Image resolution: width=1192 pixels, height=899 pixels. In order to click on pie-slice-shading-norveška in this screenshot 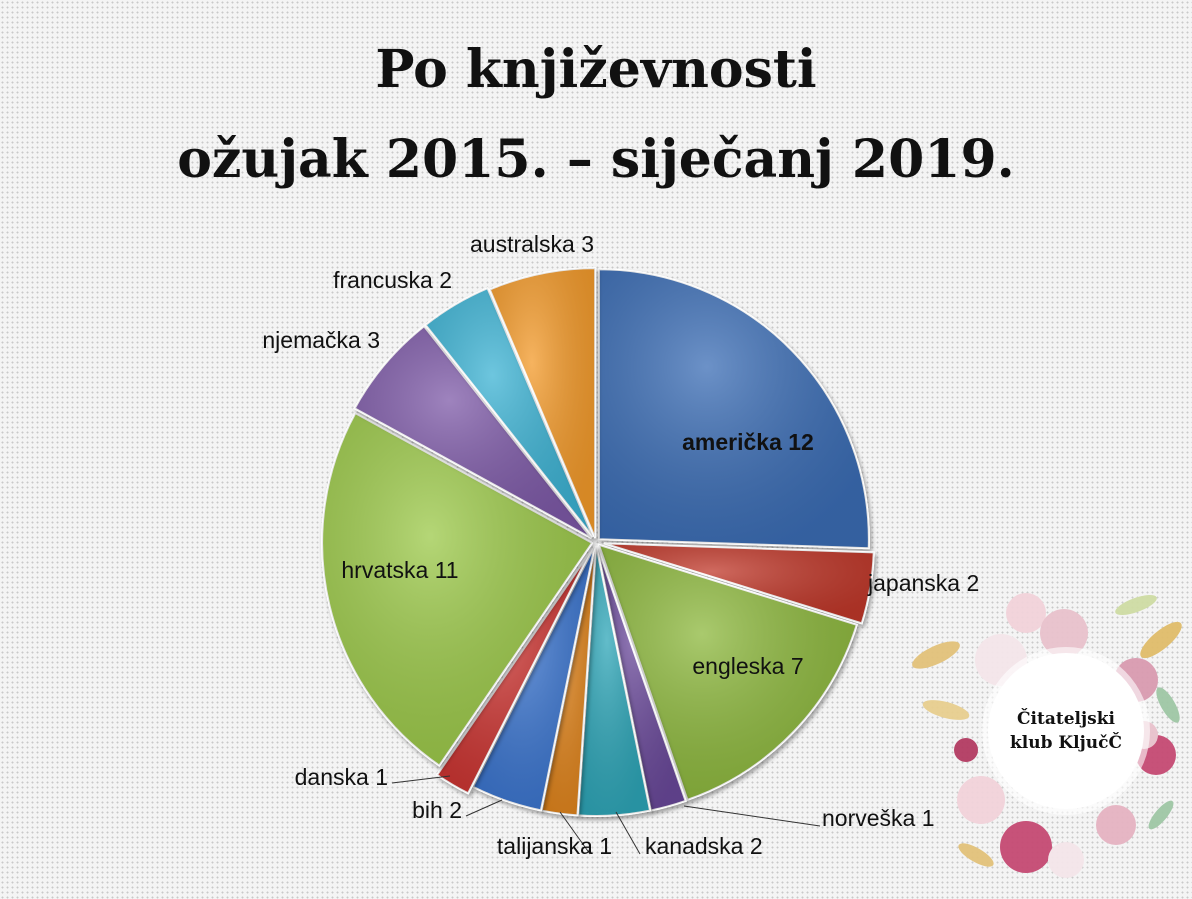, I will do `click(641, 678)`.